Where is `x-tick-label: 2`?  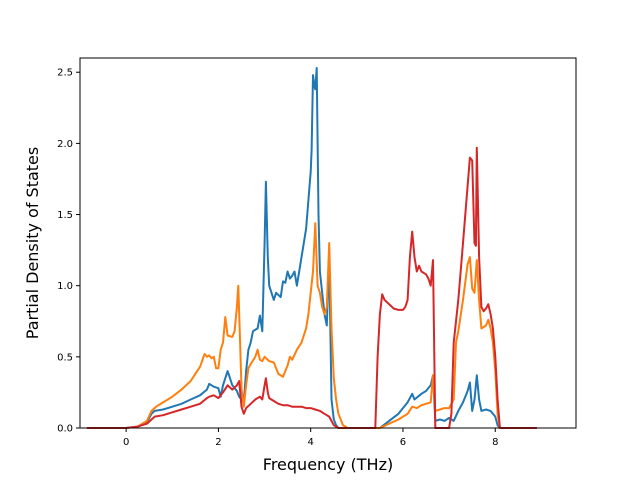 x-tick-label: 2 is located at coordinates (218, 442).